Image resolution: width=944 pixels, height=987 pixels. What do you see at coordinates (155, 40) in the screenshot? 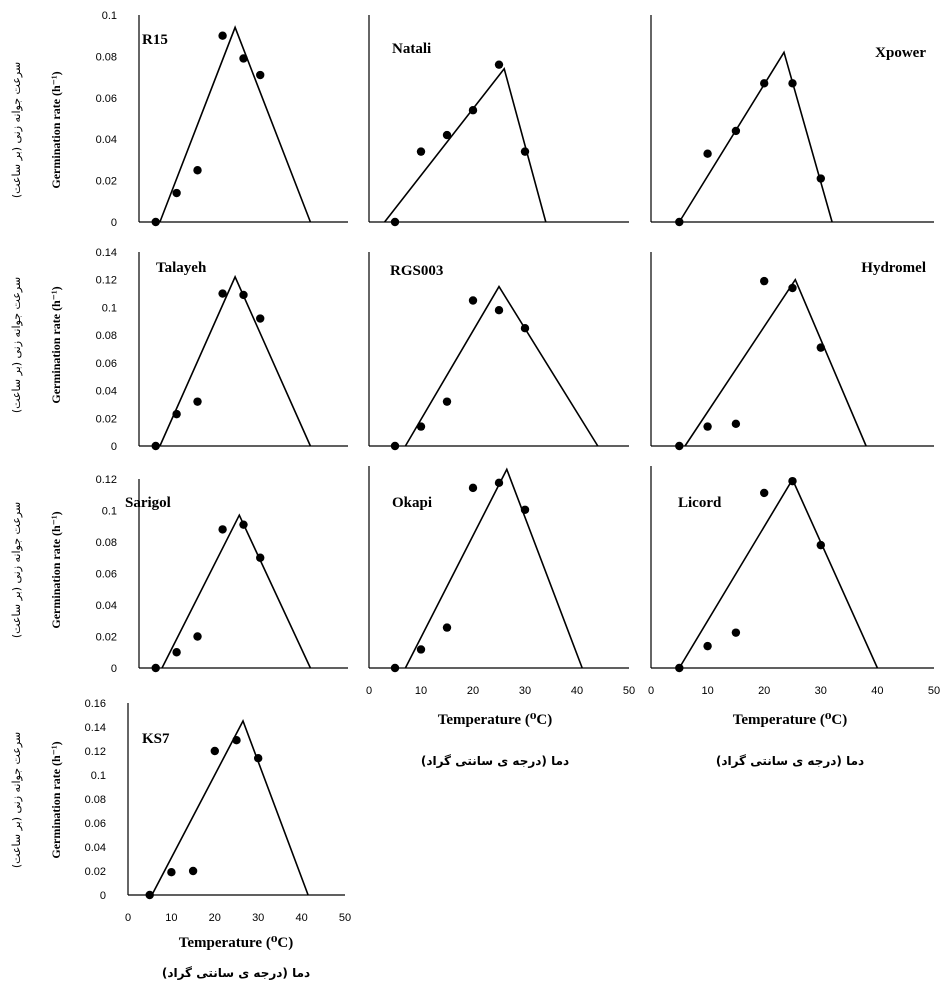
I see `panel-label: R15` at bounding box center [155, 40].